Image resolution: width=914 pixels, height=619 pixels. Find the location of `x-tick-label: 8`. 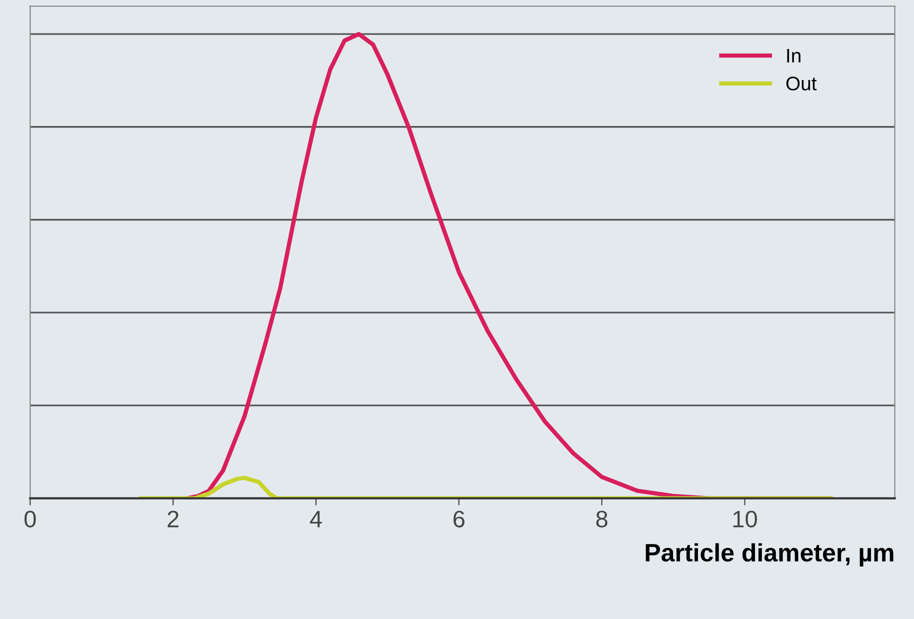

x-tick-label: 8 is located at coordinates (602, 519).